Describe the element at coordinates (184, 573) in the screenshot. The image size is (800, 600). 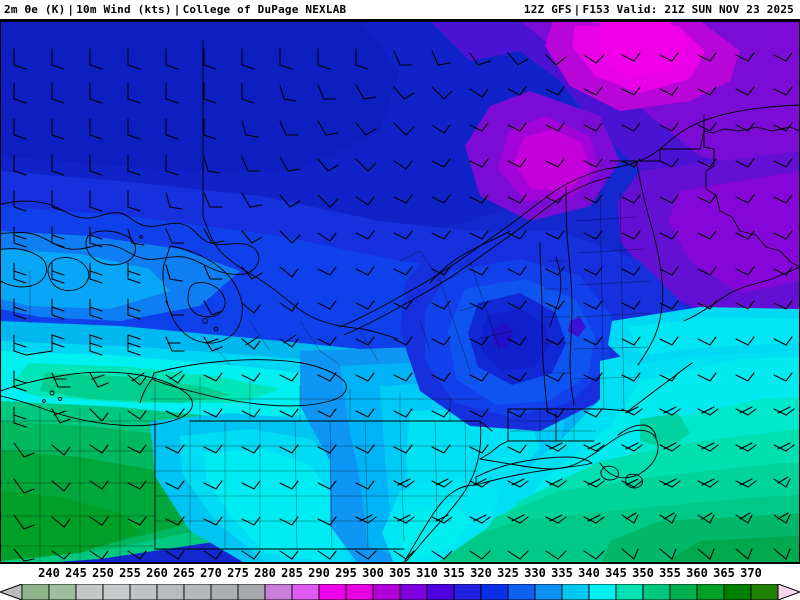
I see `colorbar-tick-label: 265` at that location.